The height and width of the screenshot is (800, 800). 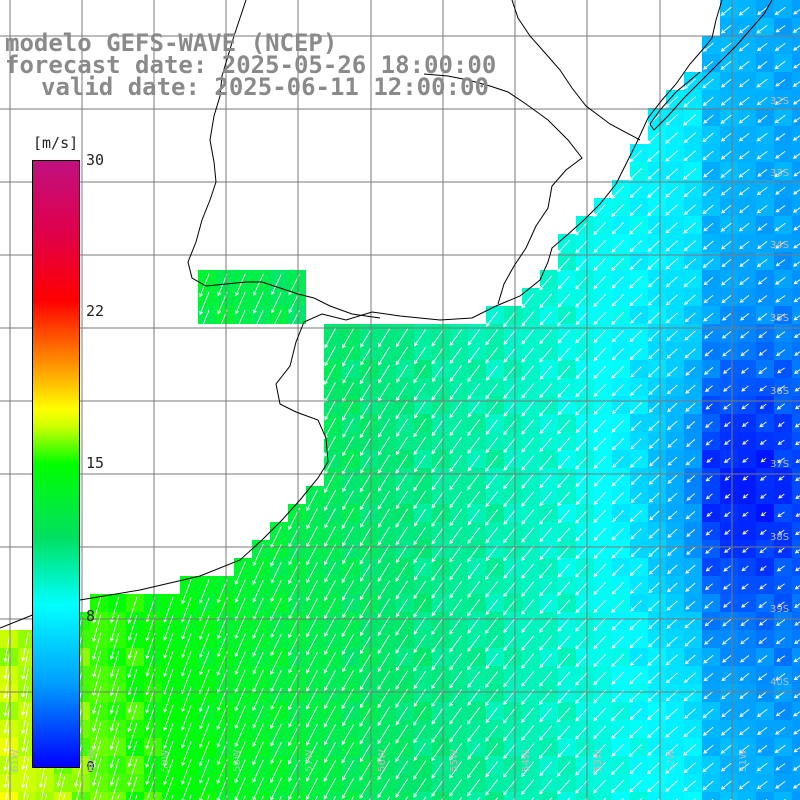 What do you see at coordinates (382, 760) in the screenshot?
I see `lon-label-56w: 56W` at bounding box center [382, 760].